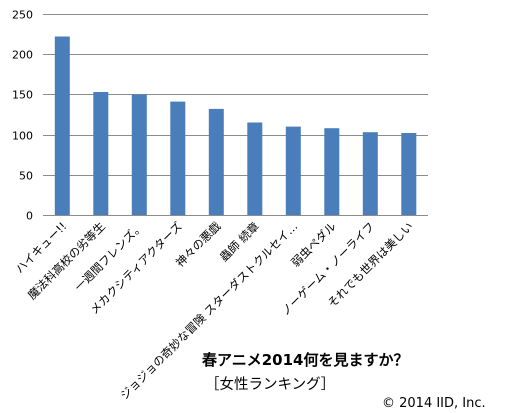  What do you see at coordinates (22, 55) in the screenshot?
I see `y-tick-label: 200` at bounding box center [22, 55].